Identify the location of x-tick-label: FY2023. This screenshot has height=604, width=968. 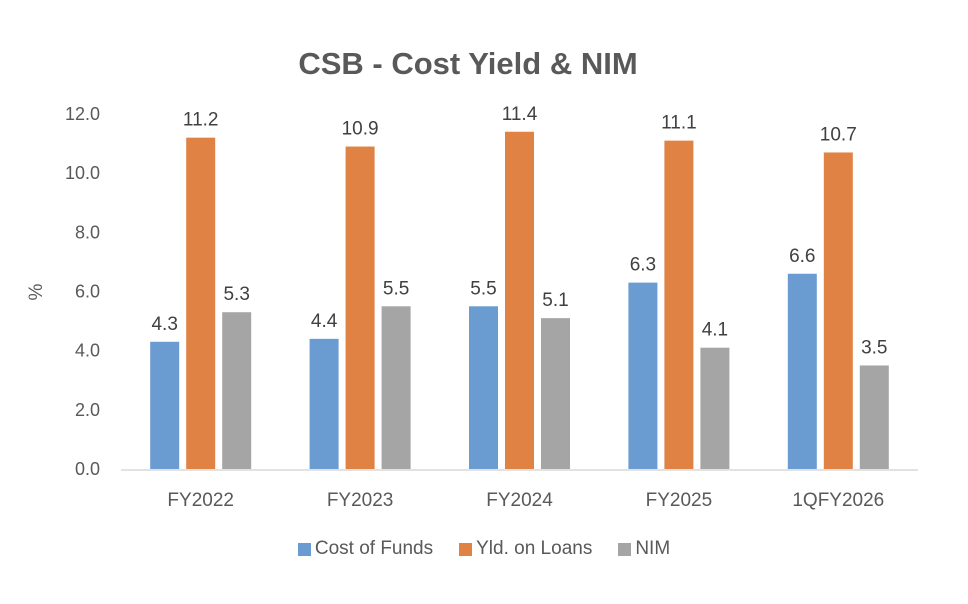
(360, 500).